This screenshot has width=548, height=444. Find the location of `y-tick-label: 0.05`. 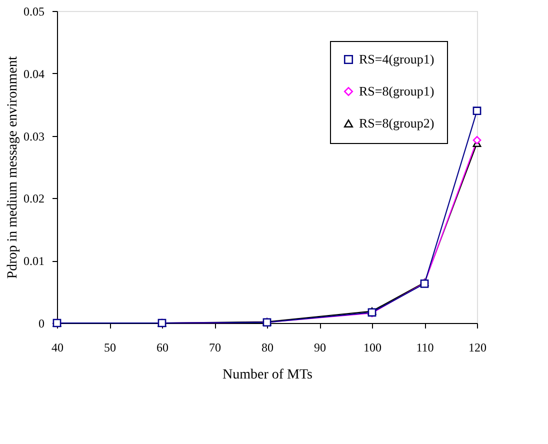

y-tick-label: 0.05 is located at coordinates (34, 11).